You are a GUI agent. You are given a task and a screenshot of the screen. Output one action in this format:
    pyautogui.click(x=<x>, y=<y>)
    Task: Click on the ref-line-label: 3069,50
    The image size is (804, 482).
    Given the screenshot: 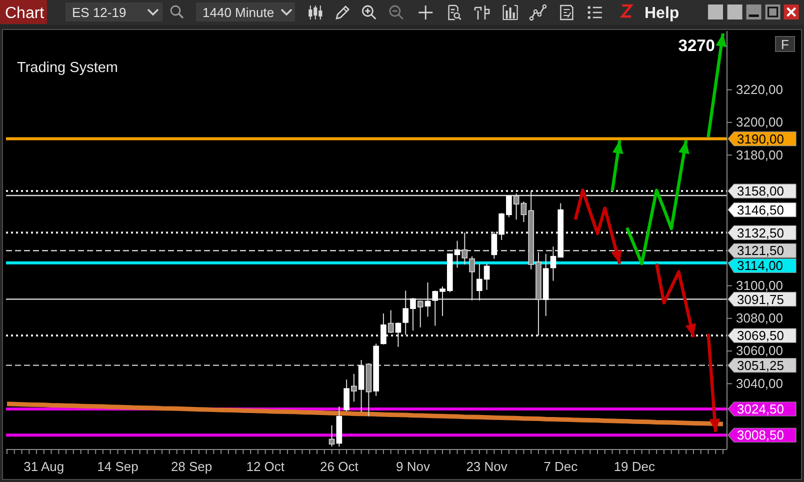 What is the action you would take?
    pyautogui.click(x=760, y=336)
    